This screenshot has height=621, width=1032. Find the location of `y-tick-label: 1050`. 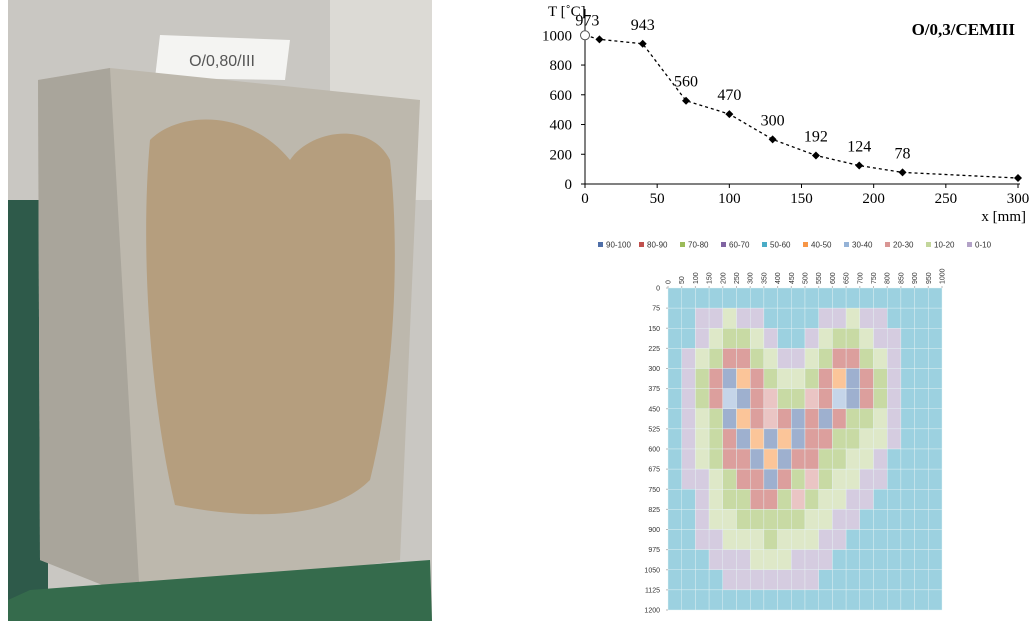

y-tick-label: 1050 is located at coordinates (652, 570).